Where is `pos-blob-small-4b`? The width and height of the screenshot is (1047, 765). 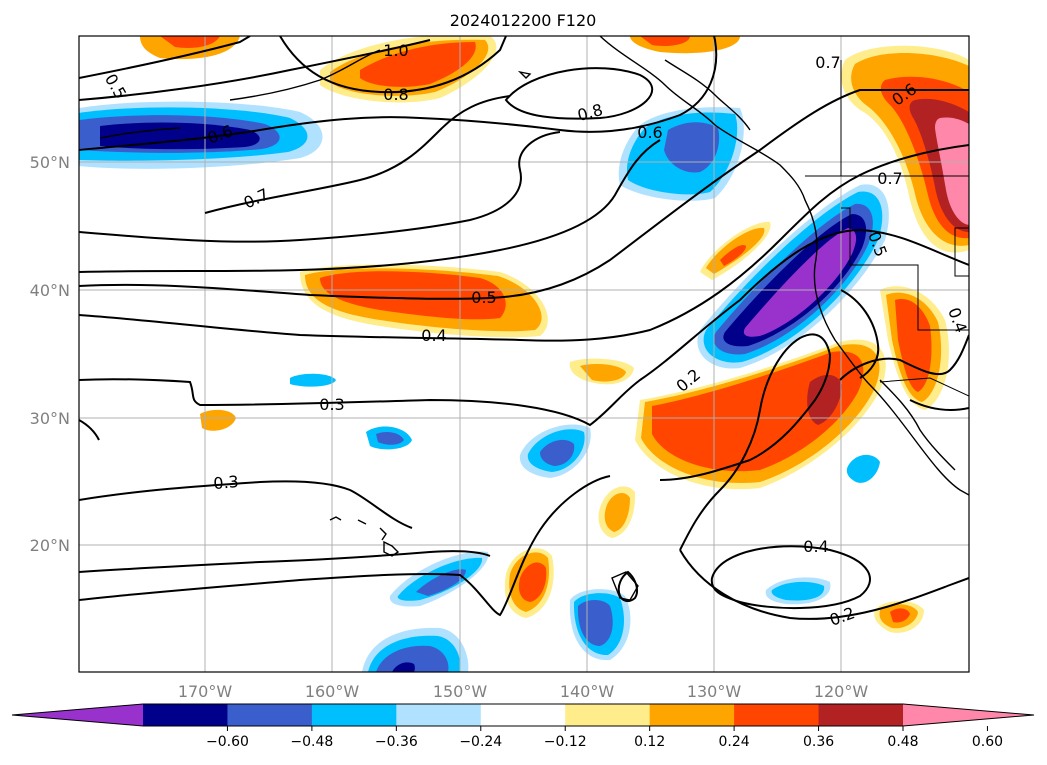 pos-blob-small-4b is located at coordinates (617, 512).